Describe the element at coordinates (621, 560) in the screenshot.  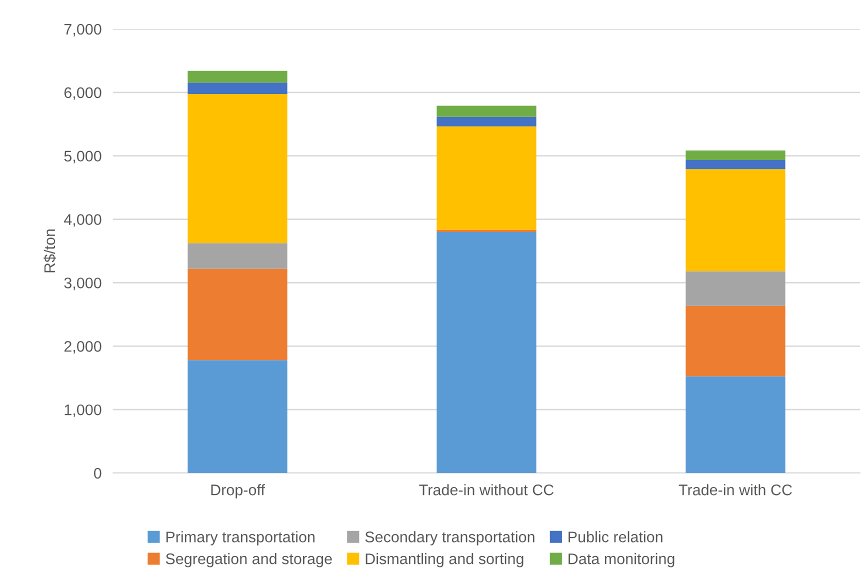
I see `legend-label: Data monitoring` at that location.